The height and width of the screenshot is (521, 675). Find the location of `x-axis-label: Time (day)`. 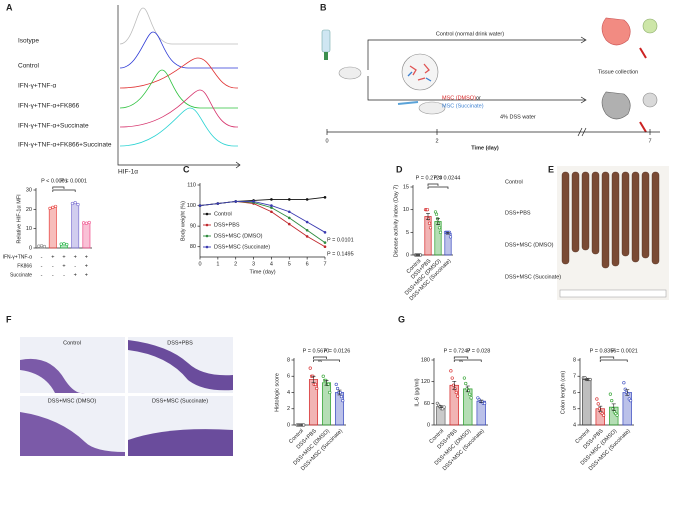

x-axis-label: Time (day) is located at coordinates (262, 272).